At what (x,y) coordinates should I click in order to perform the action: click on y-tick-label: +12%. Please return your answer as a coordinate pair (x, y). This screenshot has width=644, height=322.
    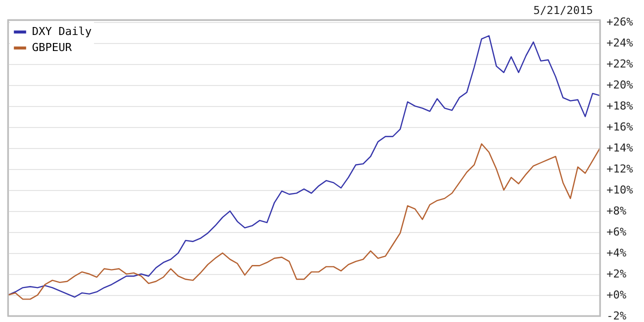
    Looking at the image, I should click on (620, 169).